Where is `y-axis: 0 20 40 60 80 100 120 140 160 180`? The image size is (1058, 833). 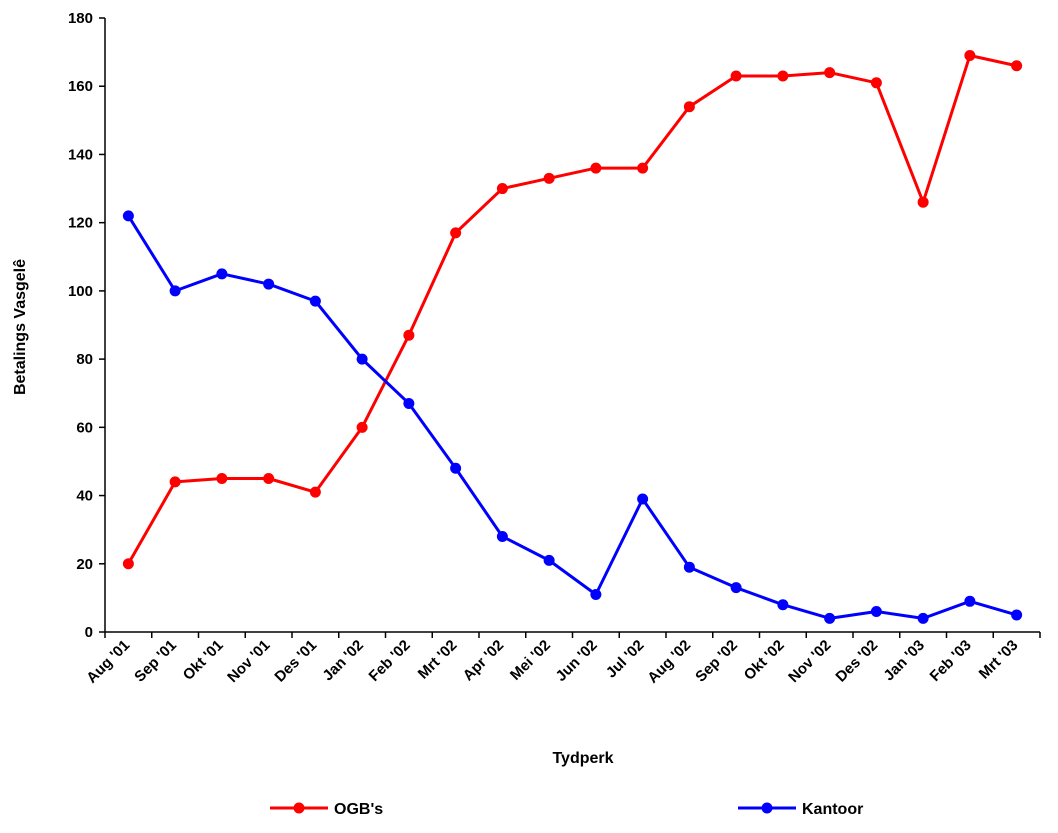 y-axis: 0 20 40 60 80 100 120 140 160 180 is located at coordinates (87, 325).